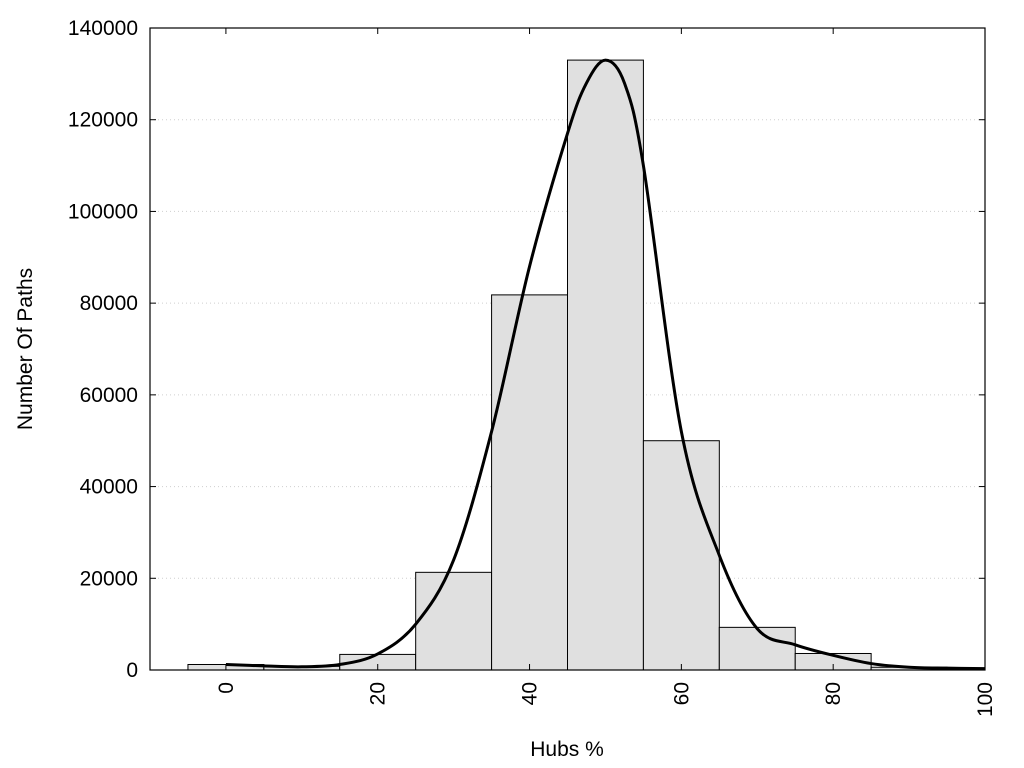  Describe the element at coordinates (25, 349) in the screenshot. I see `y-axis-title: Number Of Paths` at that location.